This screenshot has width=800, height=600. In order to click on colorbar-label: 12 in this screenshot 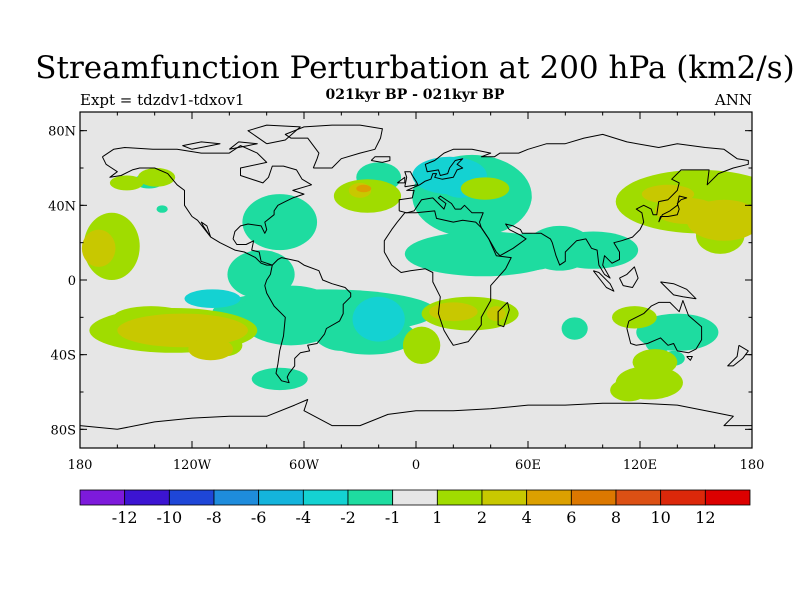, I will do `click(705, 517)`.